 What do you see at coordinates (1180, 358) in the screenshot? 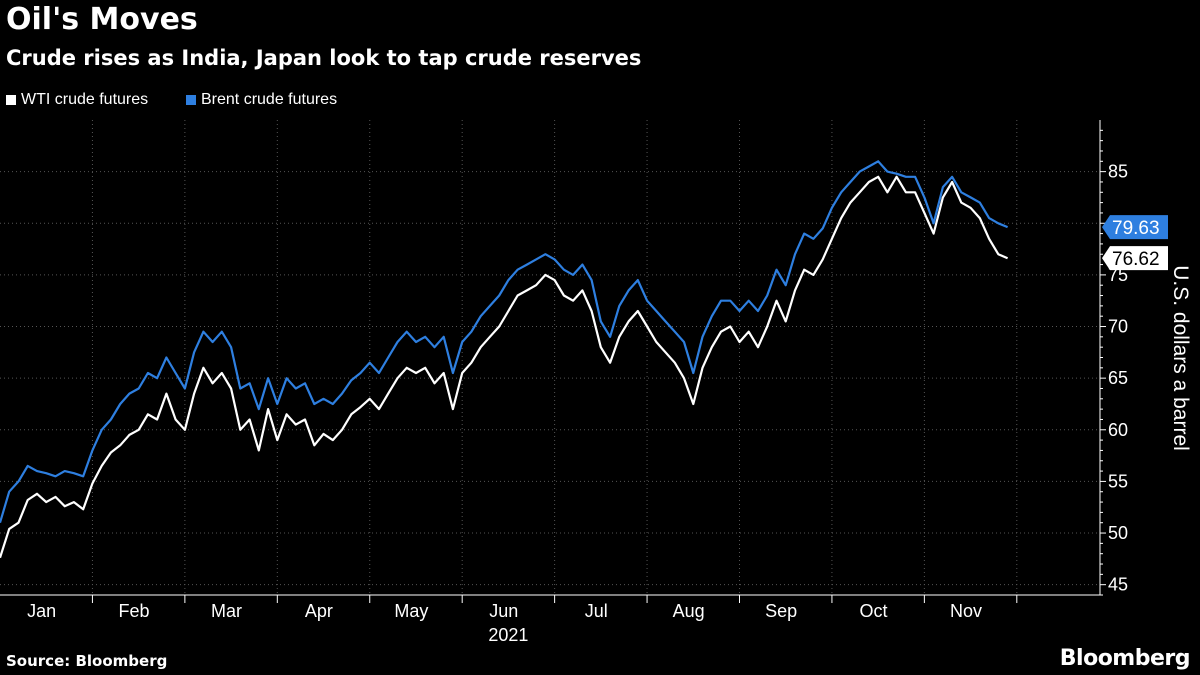
I see `y-axis-label: U.S. dollars a barrel` at bounding box center [1180, 358].